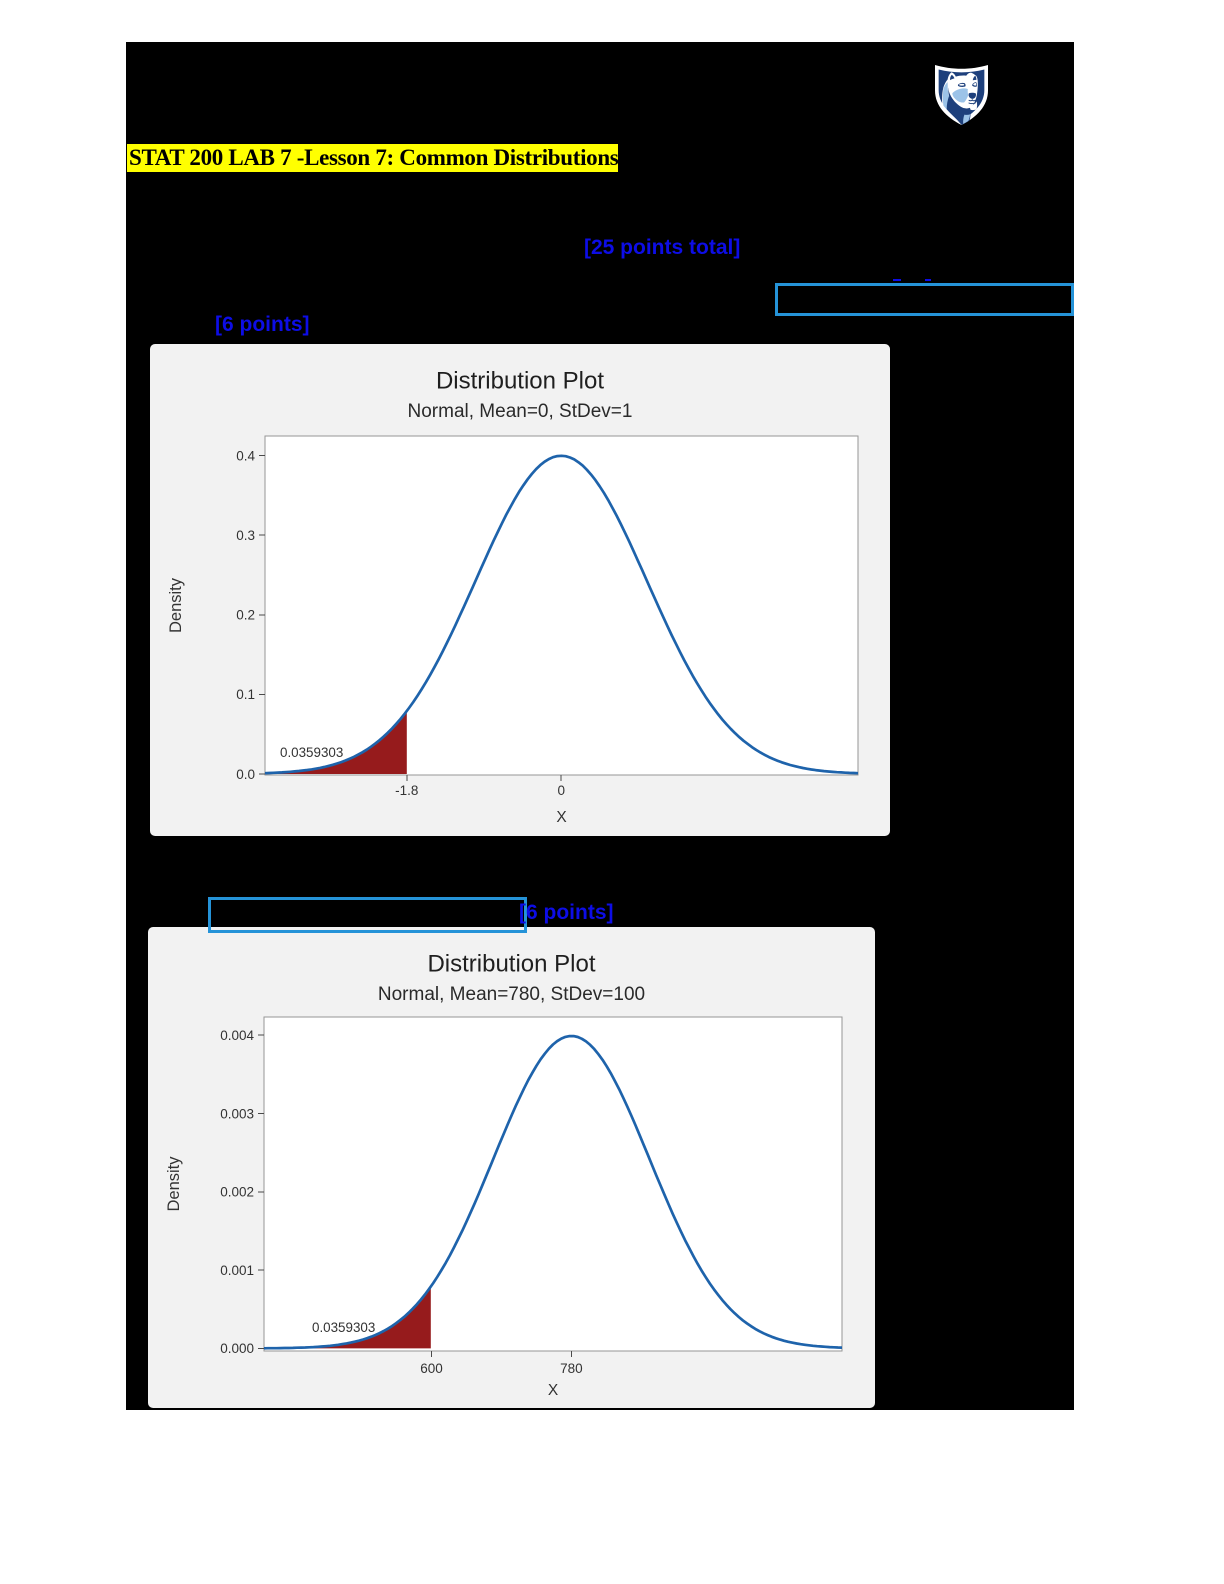 Image resolution: width=1224 pixels, height=1584 pixels. What do you see at coordinates (571, 1368) in the screenshot?
I see `svg-text: 780` at bounding box center [571, 1368].